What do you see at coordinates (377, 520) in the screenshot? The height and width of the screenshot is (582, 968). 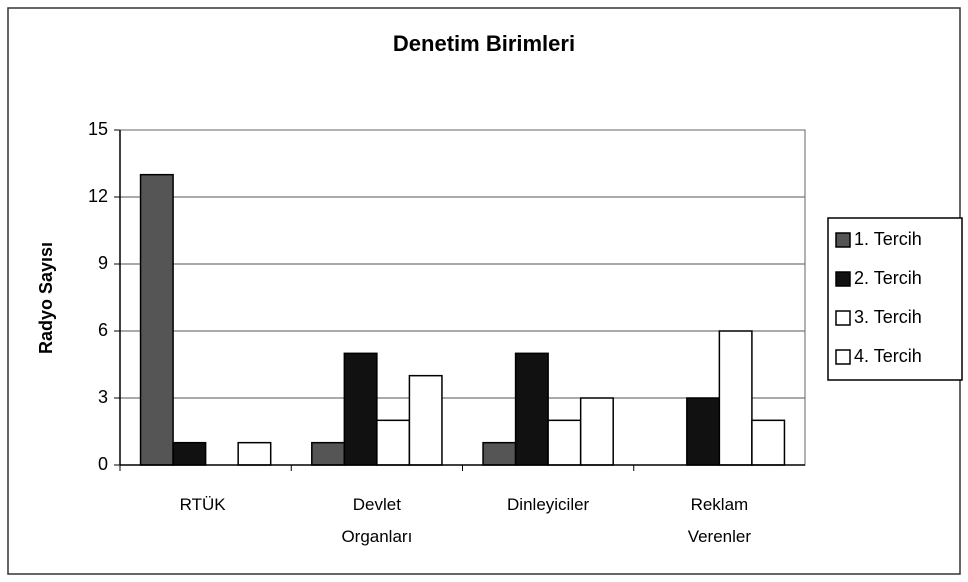 I see `x-tick-label: Devlet Organları` at bounding box center [377, 520].